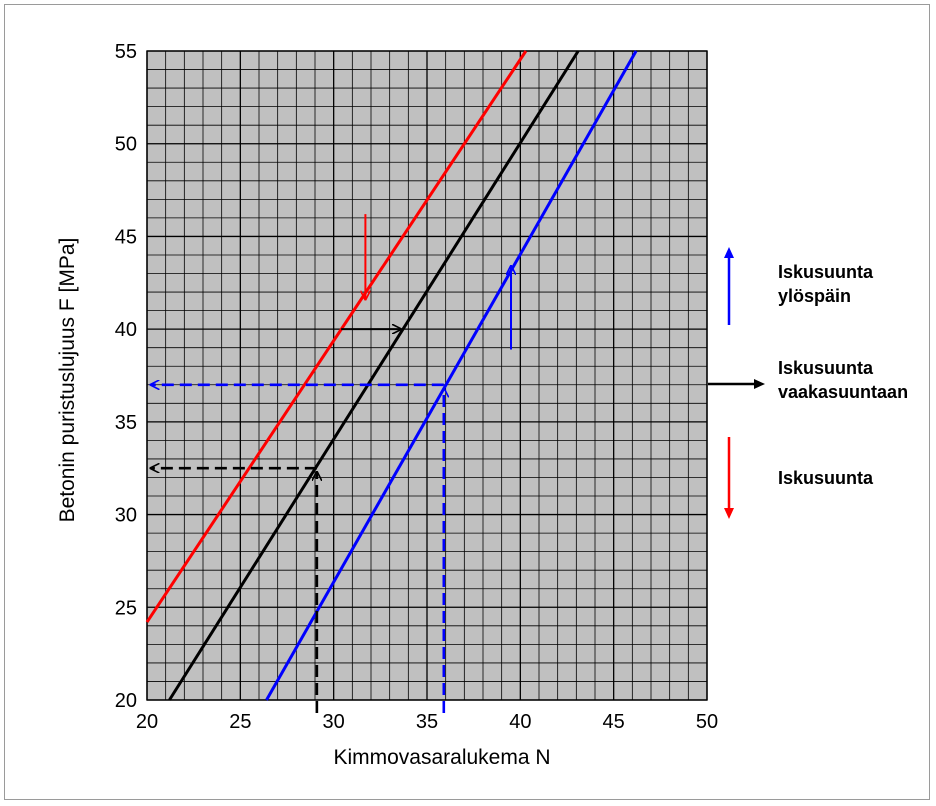 The width and height of the screenshot is (936, 806). What do you see at coordinates (147, 722) in the screenshot?
I see `x-tick-label: 20` at bounding box center [147, 722].